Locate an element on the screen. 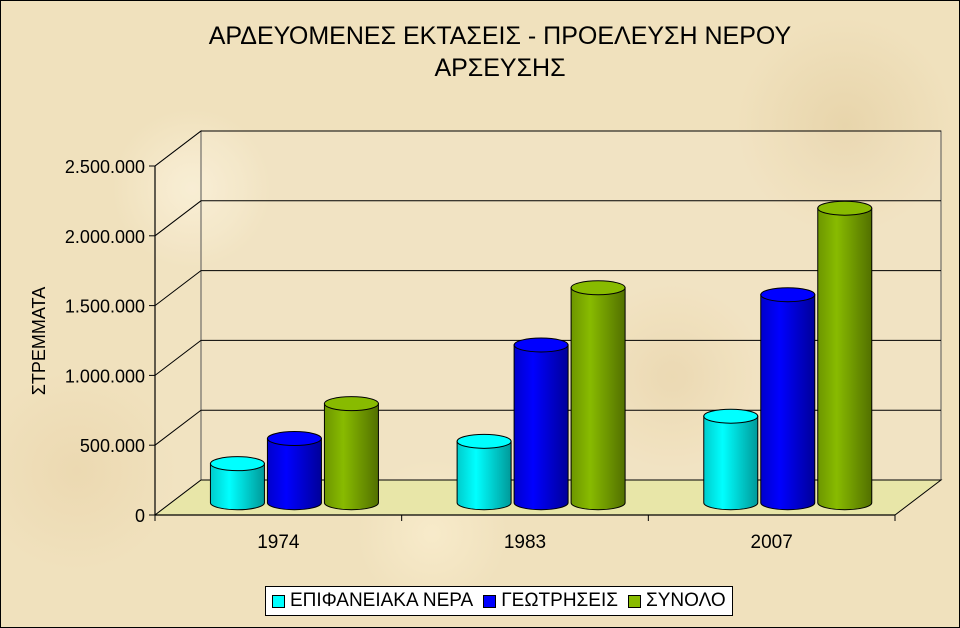  y-tick-label: 0 is located at coordinates (140, 516).